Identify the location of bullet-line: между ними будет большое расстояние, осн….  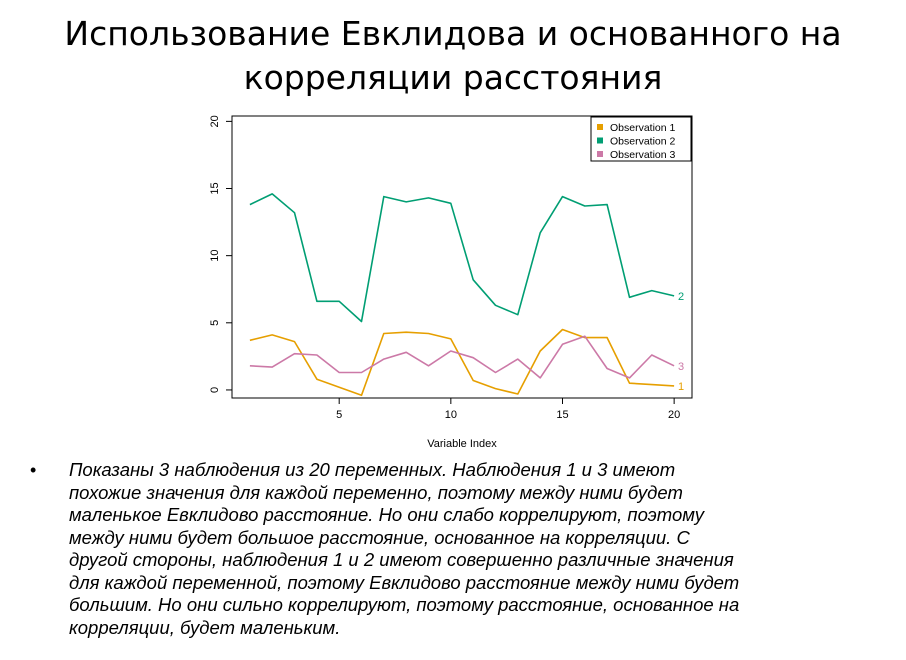
(379, 537).